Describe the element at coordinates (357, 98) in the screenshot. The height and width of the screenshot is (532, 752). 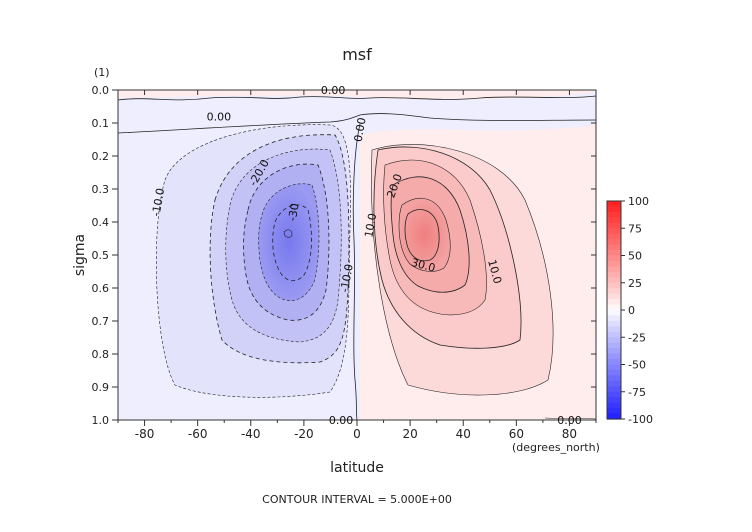
I see `zero-contour-top-strip` at that location.